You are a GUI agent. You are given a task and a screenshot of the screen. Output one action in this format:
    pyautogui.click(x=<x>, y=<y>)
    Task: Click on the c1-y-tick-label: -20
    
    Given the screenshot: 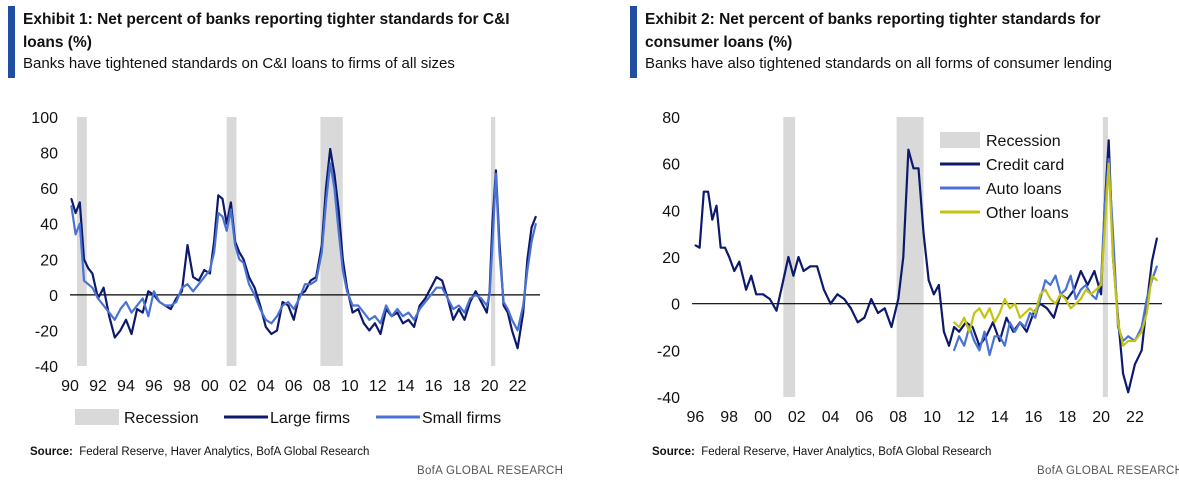 What is the action you would take?
    pyautogui.click(x=46, y=331)
    